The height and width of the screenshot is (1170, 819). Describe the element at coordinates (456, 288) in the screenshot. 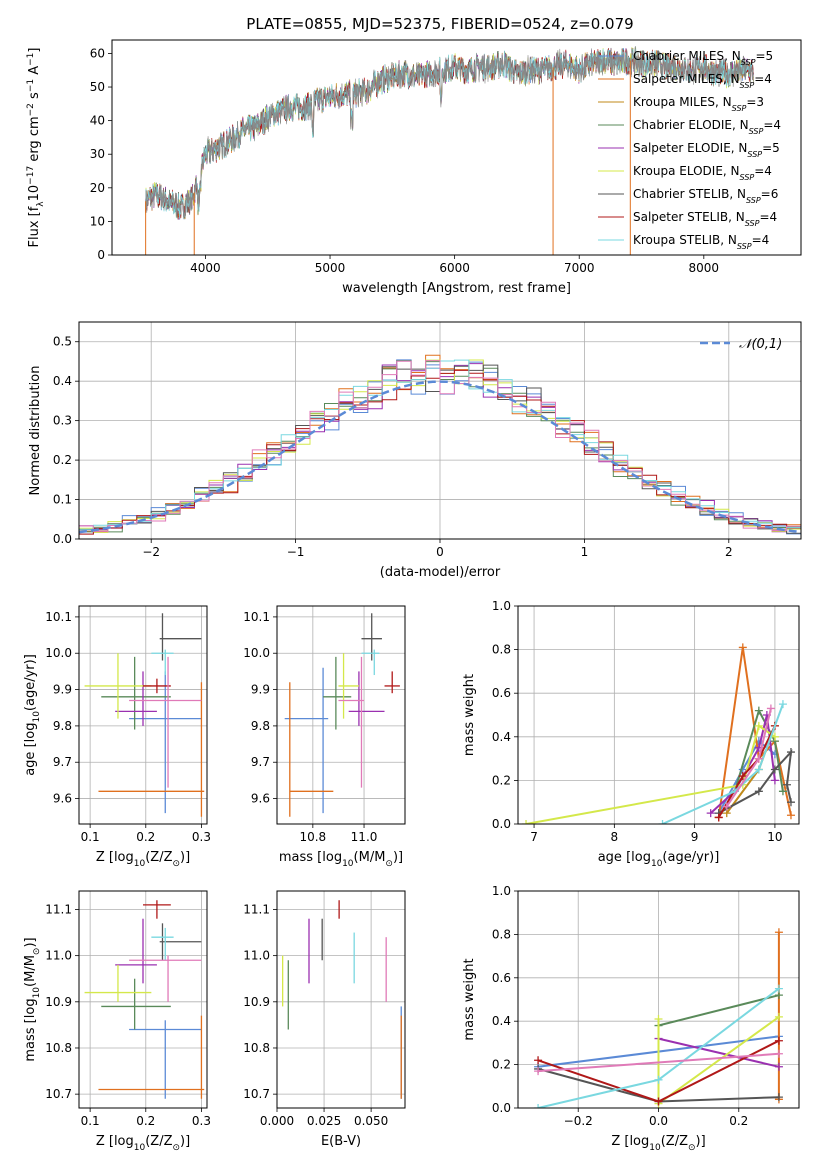

I see `spectrum-xlabel: wavelength [Angstrom, rest frame]` at that location.